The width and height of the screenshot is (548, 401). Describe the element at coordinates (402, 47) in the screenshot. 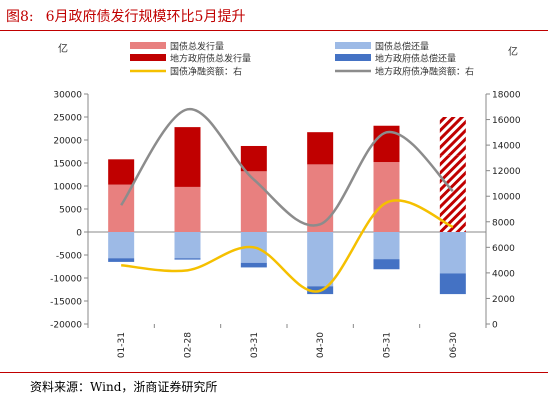

I see `legend-label: 国债总偿还量` at that location.